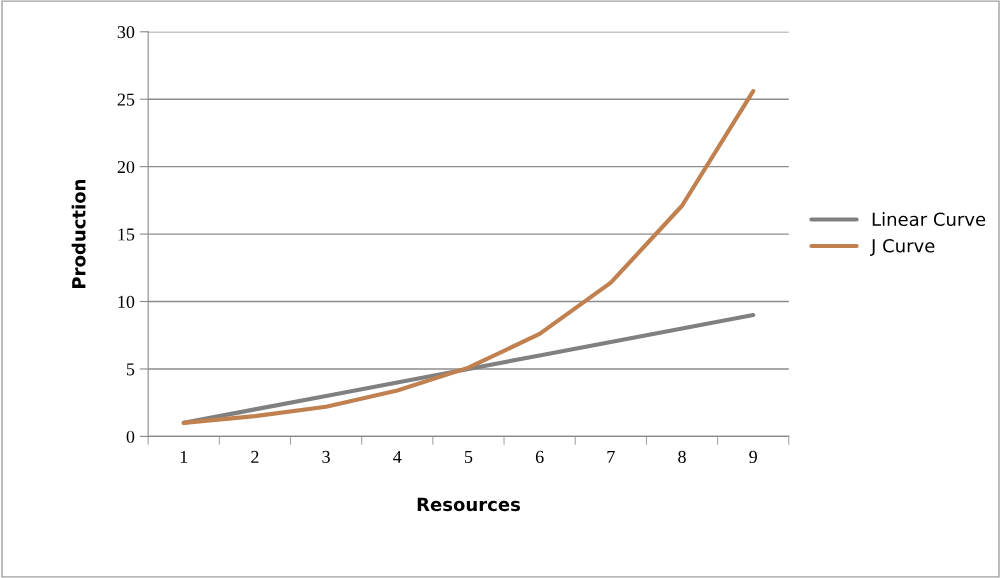  I want to click on y-tick-label: 25, so click(126, 99).